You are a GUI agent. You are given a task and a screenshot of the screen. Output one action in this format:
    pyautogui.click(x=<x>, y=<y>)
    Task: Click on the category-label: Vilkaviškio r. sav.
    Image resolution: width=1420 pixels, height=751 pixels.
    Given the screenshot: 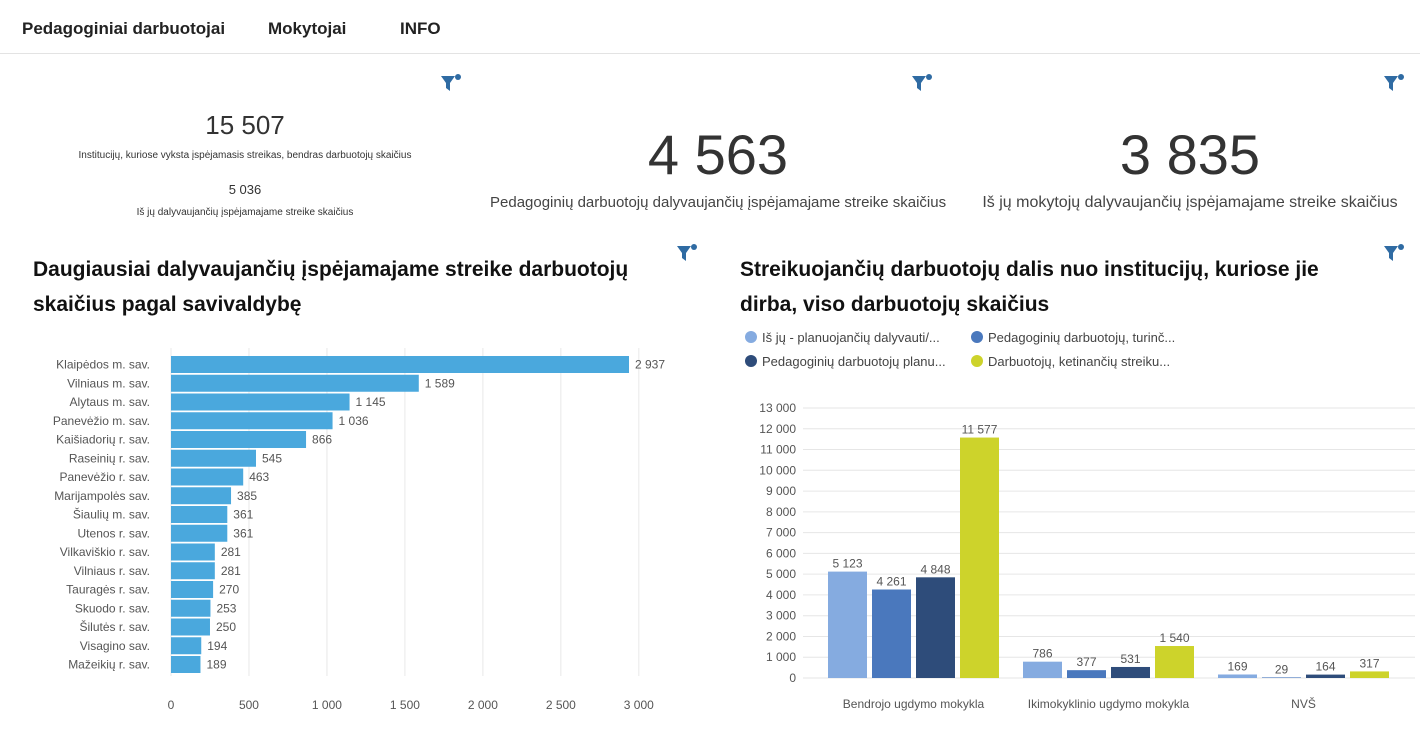 What is the action you would take?
    pyautogui.click(x=105, y=552)
    